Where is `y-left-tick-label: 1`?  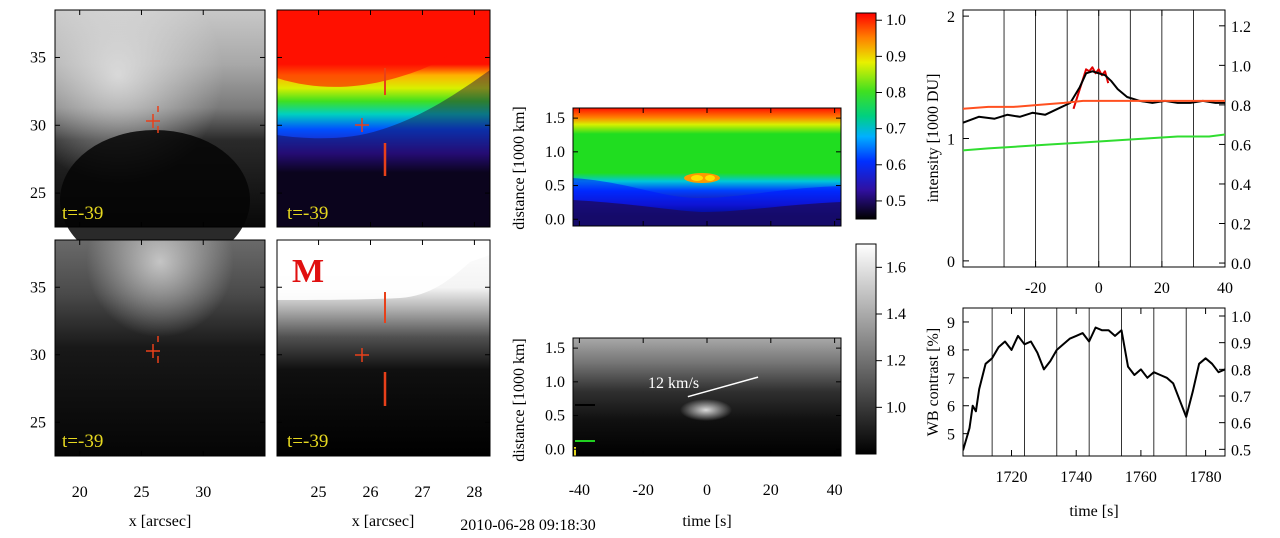 y-left-tick-label: 1 is located at coordinates (951, 140).